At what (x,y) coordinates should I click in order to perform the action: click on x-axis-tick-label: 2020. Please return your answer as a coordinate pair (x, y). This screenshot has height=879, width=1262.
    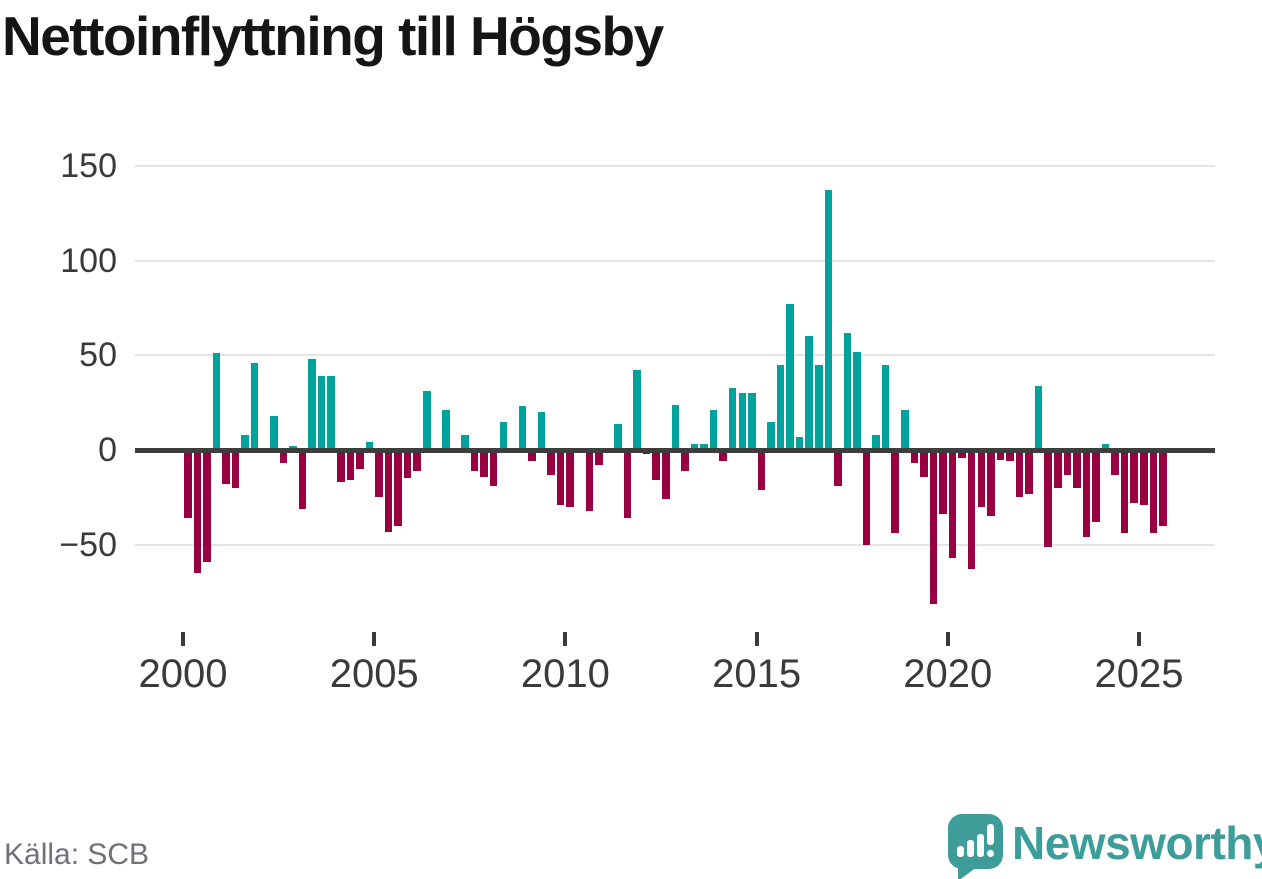
    Looking at the image, I should click on (948, 674).